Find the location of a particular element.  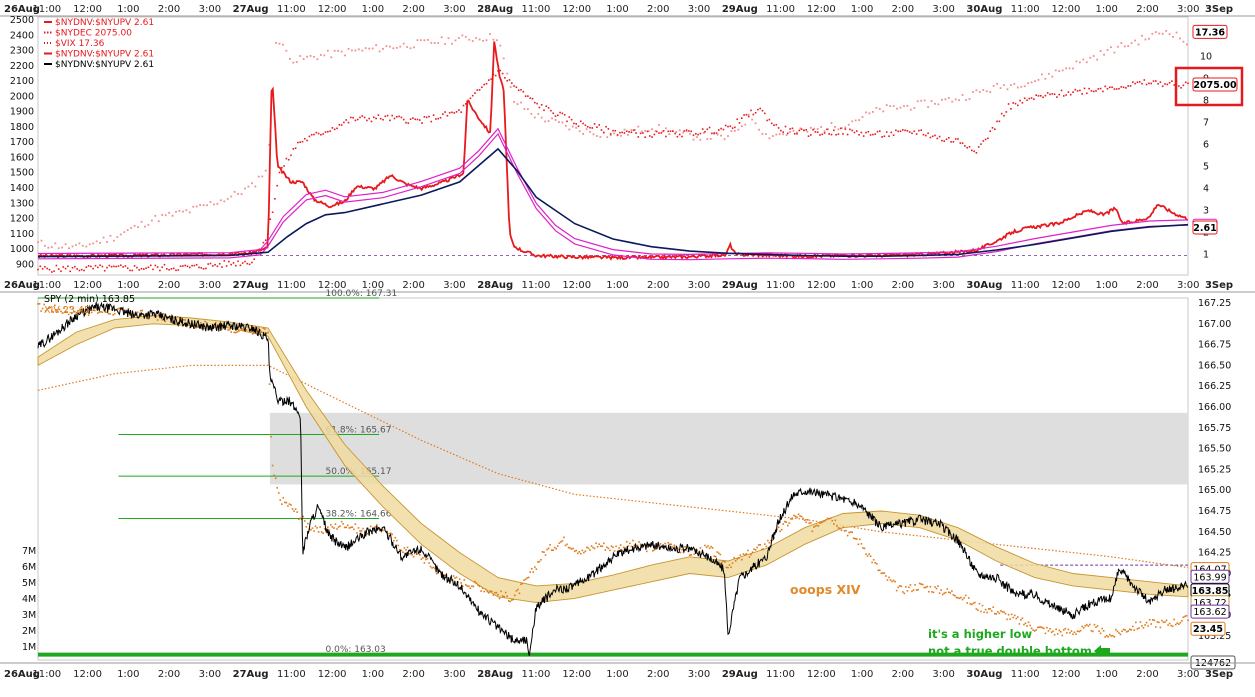

left-tick-label: 2400 is located at coordinates (22, 35).